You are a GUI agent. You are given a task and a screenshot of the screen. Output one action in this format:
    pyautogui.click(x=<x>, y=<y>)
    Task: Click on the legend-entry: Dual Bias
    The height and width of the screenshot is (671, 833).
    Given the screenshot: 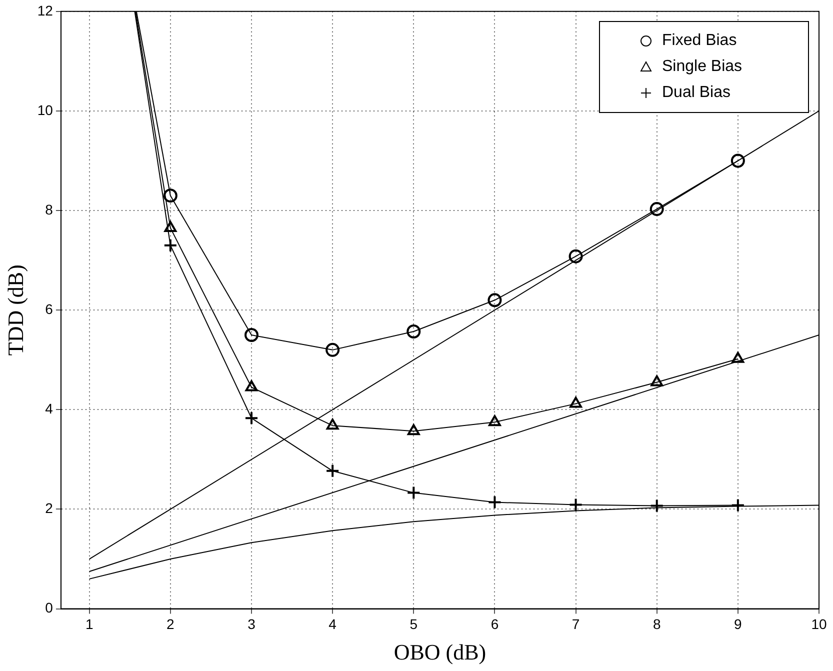 What is the action you would take?
    pyautogui.click(x=717, y=93)
    